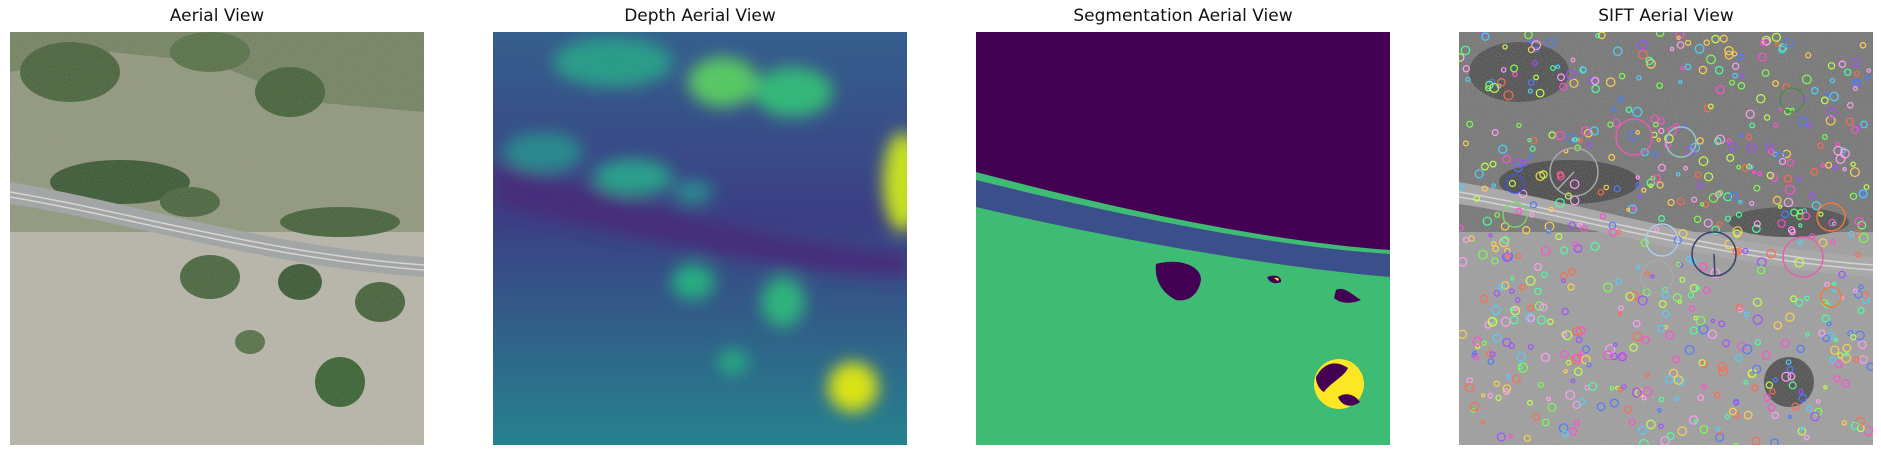 This screenshot has width=1881, height=455. What do you see at coordinates (217, 16) in the screenshot?
I see `panel-title: Aerial View` at bounding box center [217, 16].